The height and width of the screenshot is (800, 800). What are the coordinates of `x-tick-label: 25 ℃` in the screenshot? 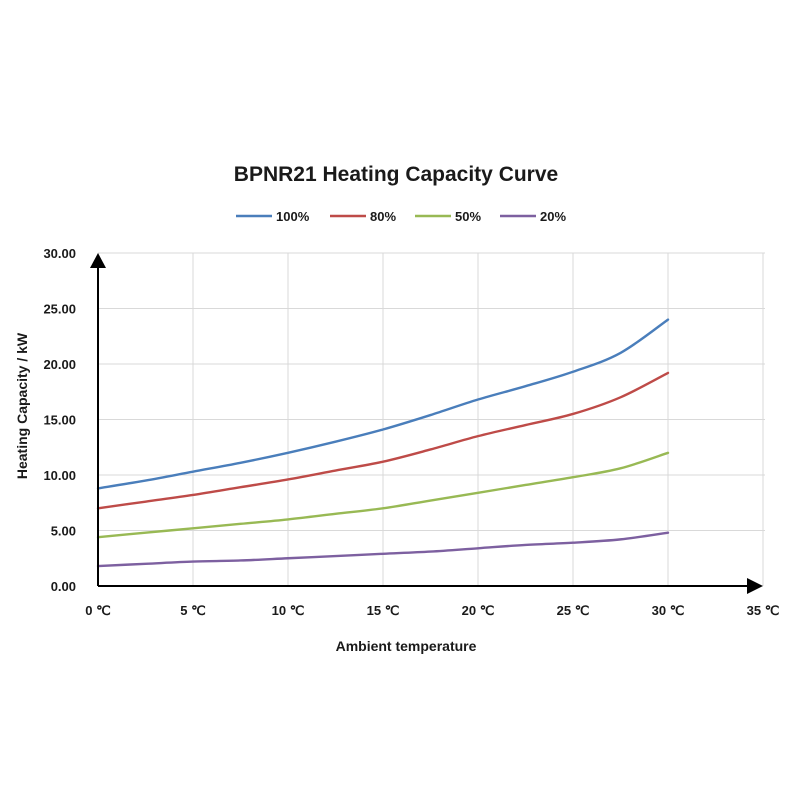 It's located at (573, 610).